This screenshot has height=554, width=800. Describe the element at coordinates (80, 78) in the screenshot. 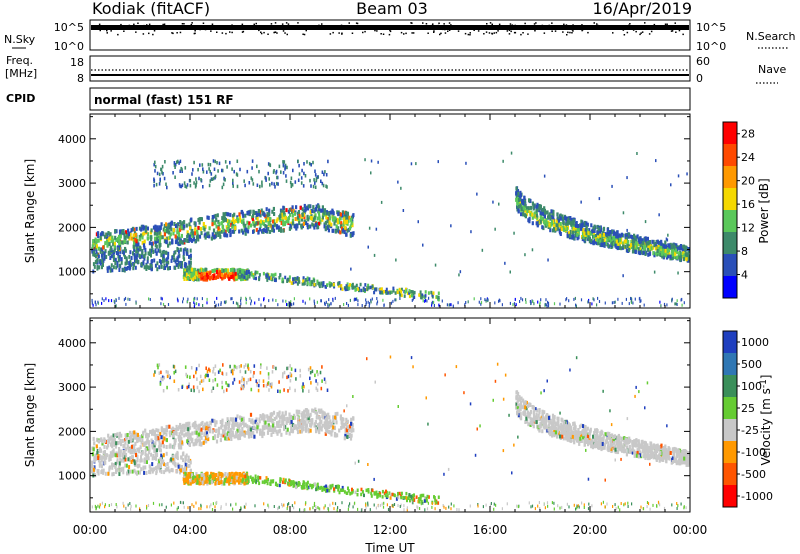

I see `freq-tick-bottom: 8` at that location.